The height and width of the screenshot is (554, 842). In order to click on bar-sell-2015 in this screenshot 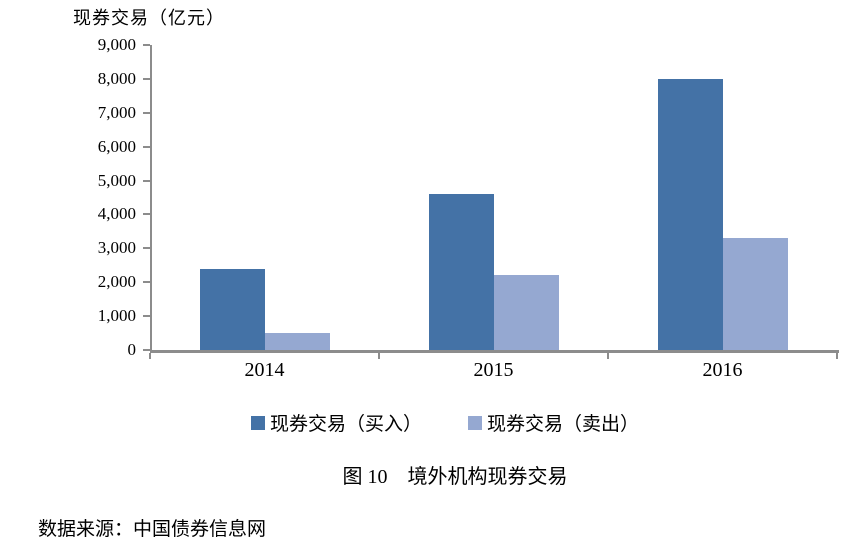, I will do `click(526, 312)`.